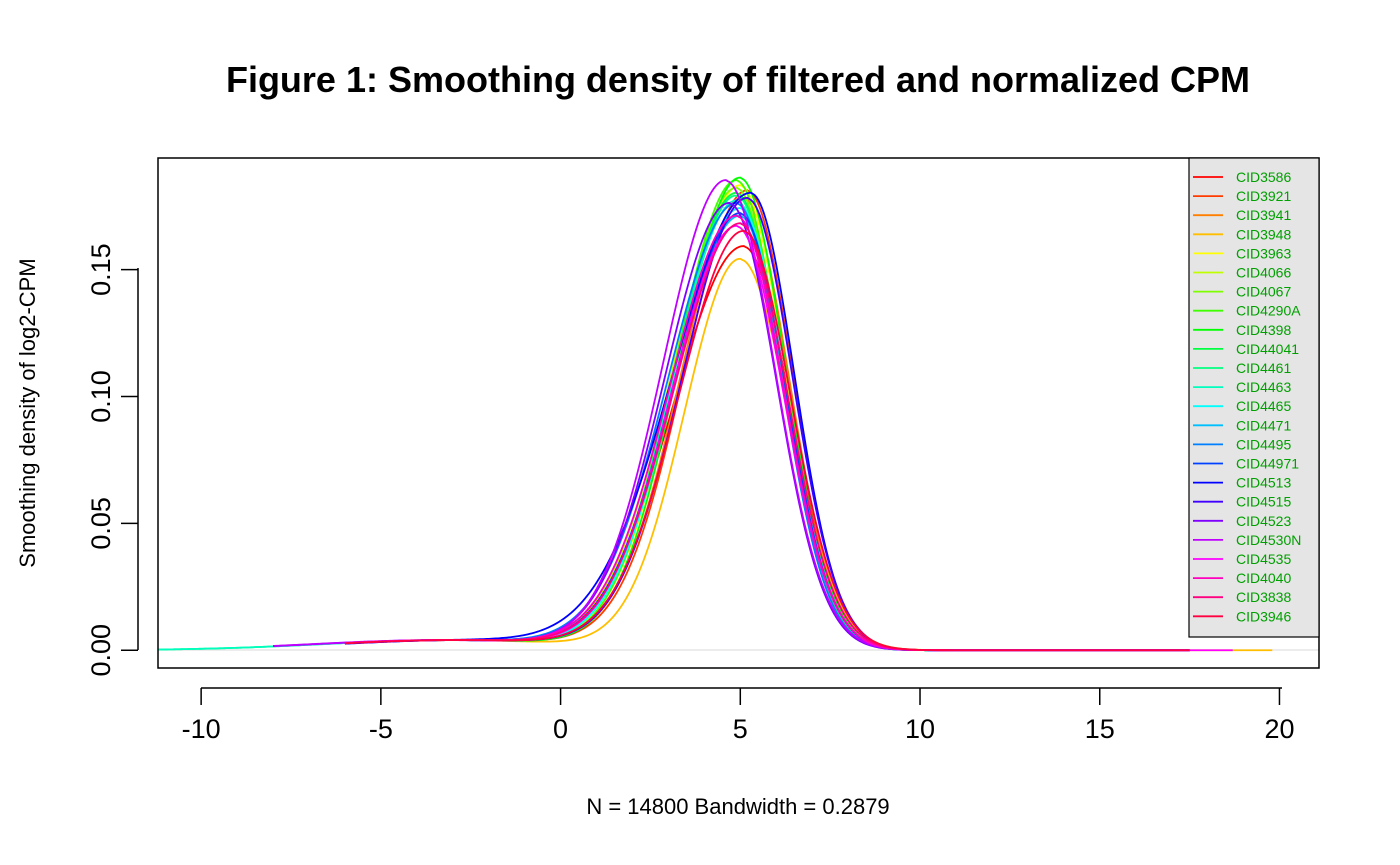 This screenshot has width=1400, height=865. Describe the element at coordinates (920, 729) in the screenshot. I see `x-tick-label: 10` at that location.